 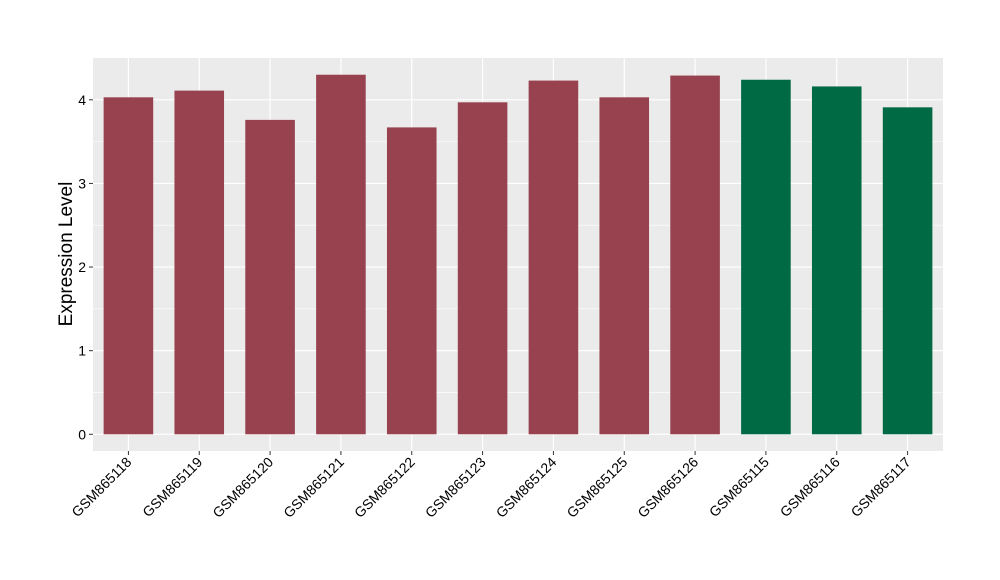 I want to click on x-tick-label: GSM865125, so click(x=596, y=487).